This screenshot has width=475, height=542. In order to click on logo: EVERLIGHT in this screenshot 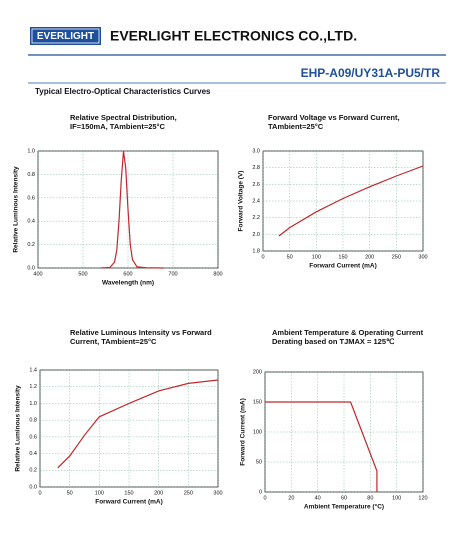, I will do `click(65, 36)`.